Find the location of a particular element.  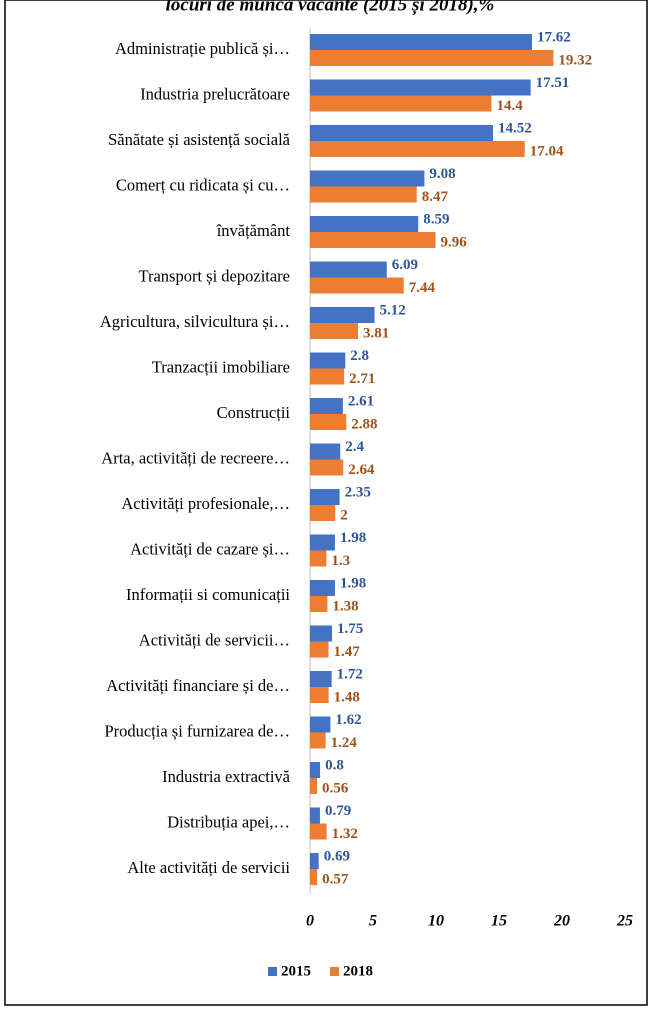

value-label: 2.4 is located at coordinates (354, 447).